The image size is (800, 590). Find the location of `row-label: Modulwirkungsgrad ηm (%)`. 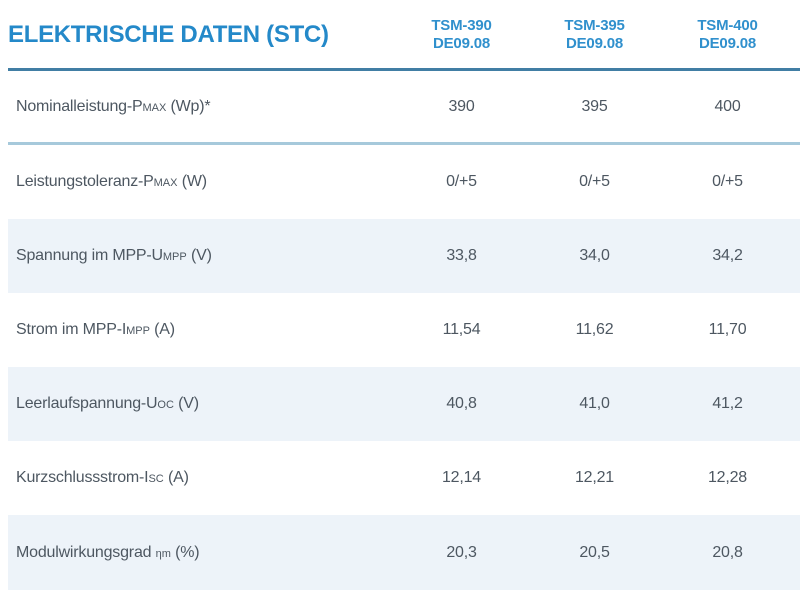

row-label: Modulwirkungsgrad ηm (%) is located at coordinates (205, 553).